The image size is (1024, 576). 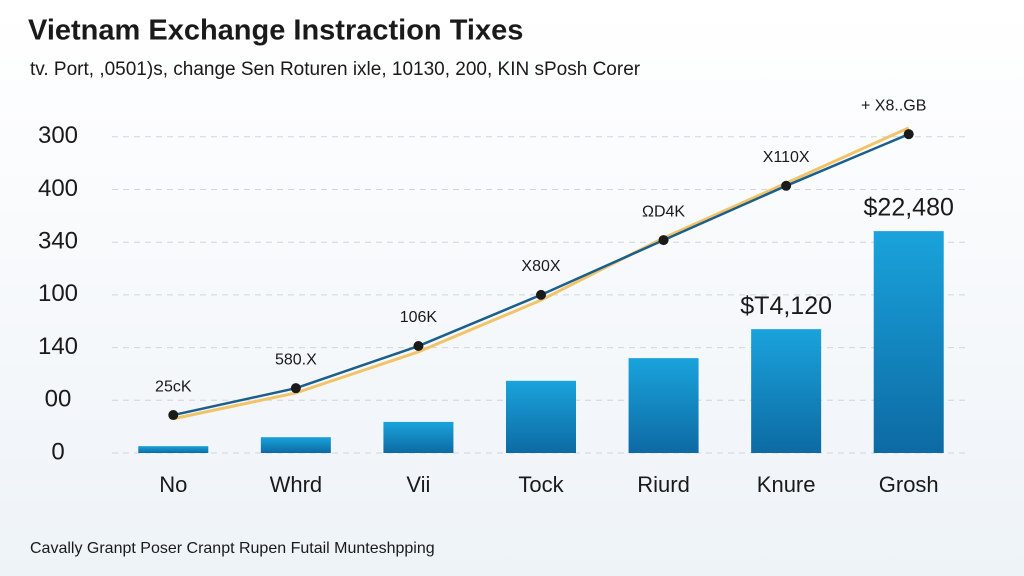 What do you see at coordinates (418, 484) in the screenshot?
I see `x-tick-label: Vii` at bounding box center [418, 484].